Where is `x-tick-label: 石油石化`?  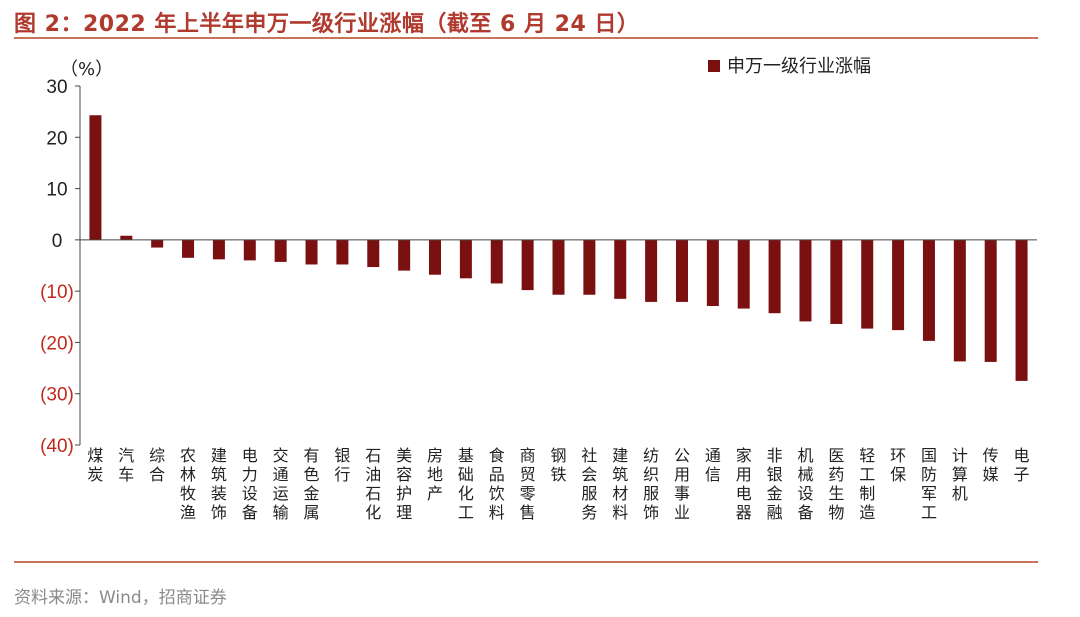
x-tick-label: 石油石化 is located at coordinates (373, 484).